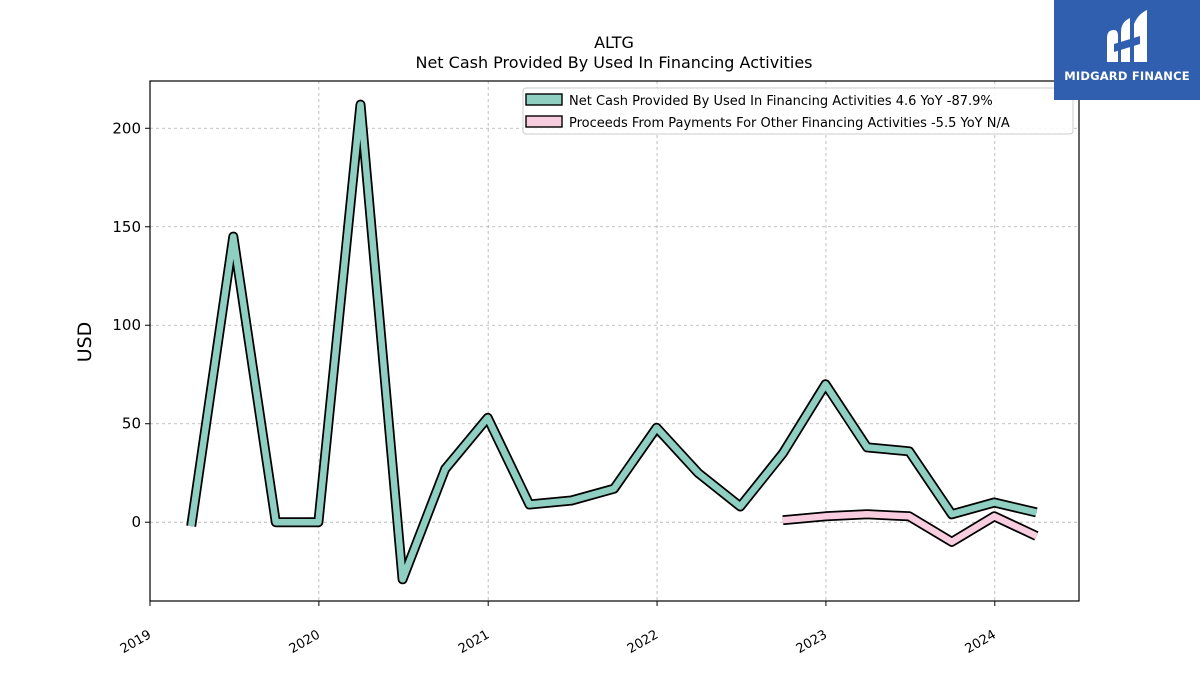  I want to click on logo-mark-icon, so click(1127, 36).